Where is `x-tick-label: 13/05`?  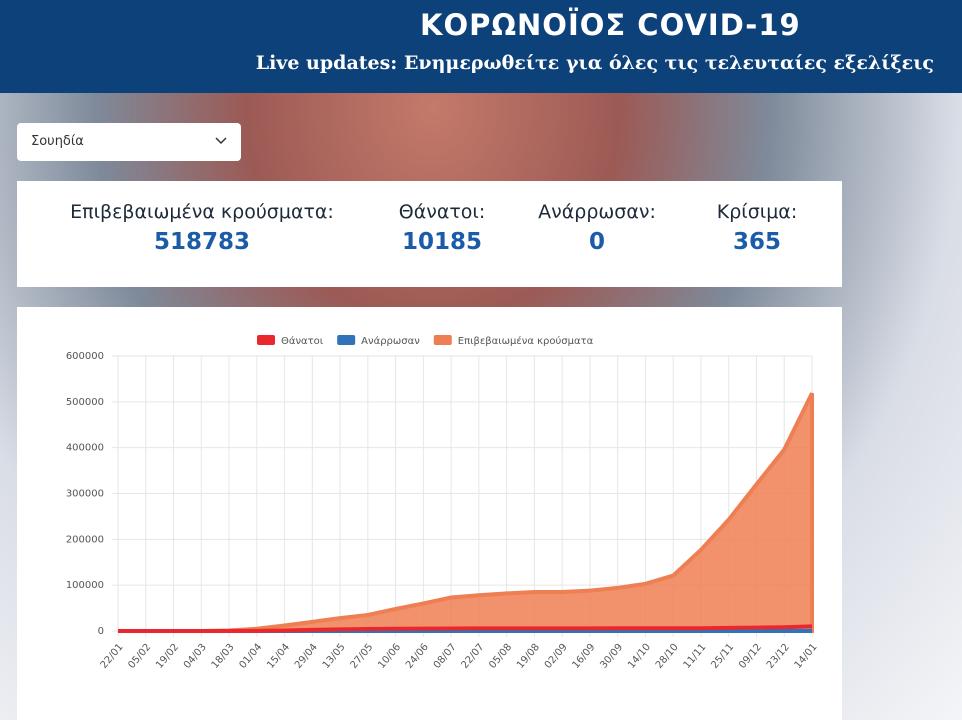
x-tick-label: 13/05 is located at coordinates (334, 656).